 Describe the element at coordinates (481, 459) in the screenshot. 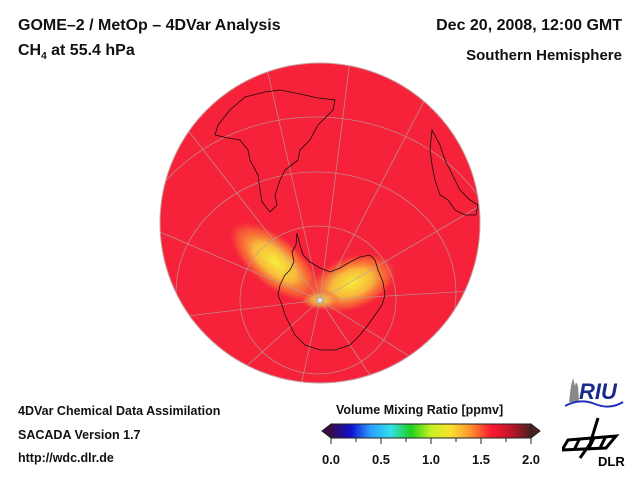

I see `colorbar-tick-label: 1.5` at that location.